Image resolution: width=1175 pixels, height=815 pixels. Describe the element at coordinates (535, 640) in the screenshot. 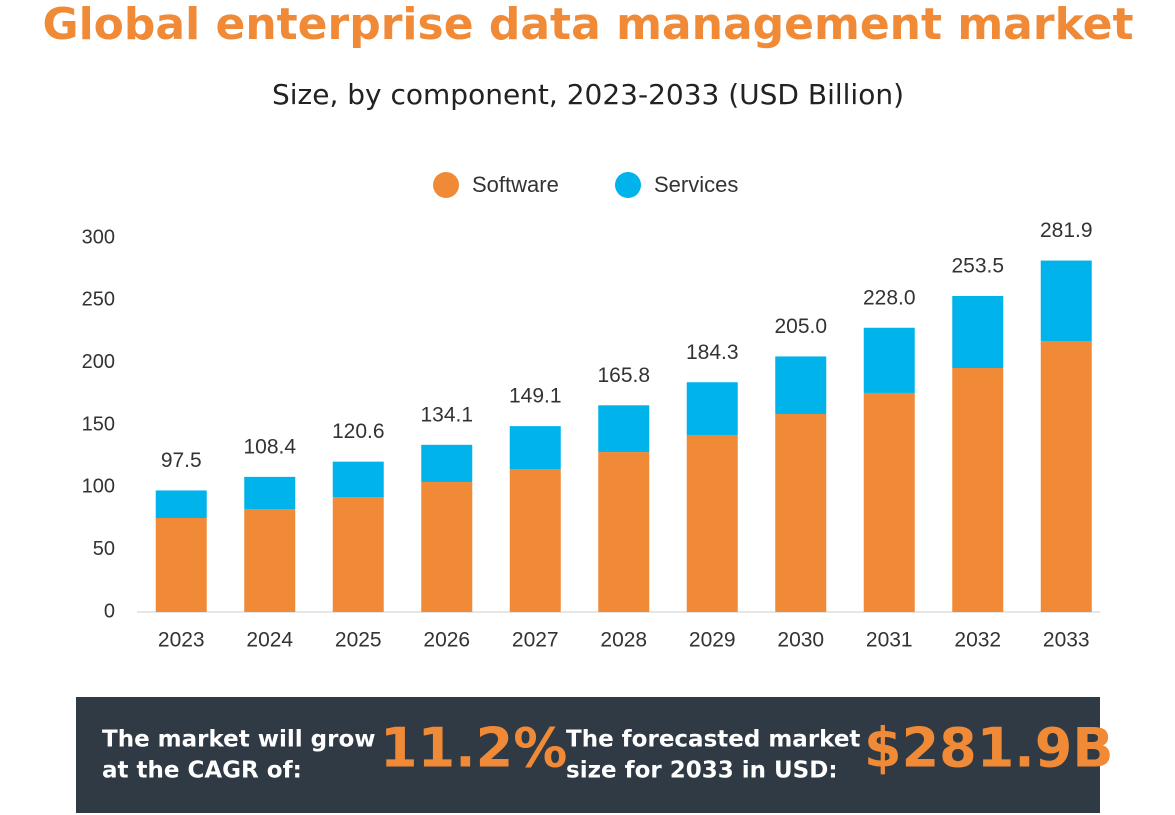

I see `x-tick-label: 2027` at that location.